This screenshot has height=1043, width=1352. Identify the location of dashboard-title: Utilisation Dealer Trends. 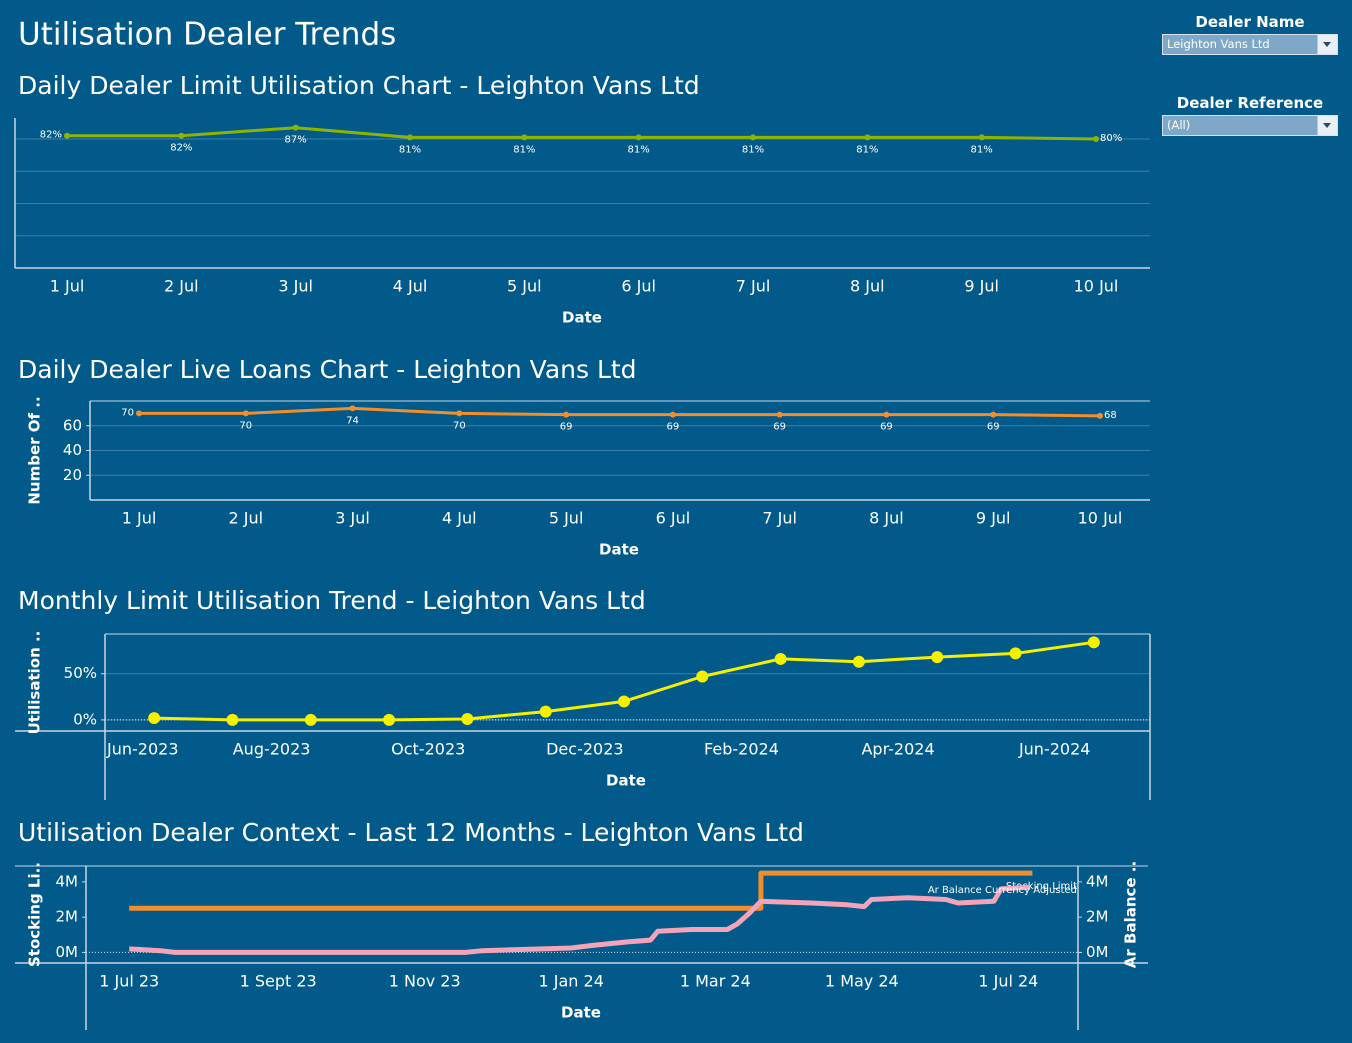
(207, 35).